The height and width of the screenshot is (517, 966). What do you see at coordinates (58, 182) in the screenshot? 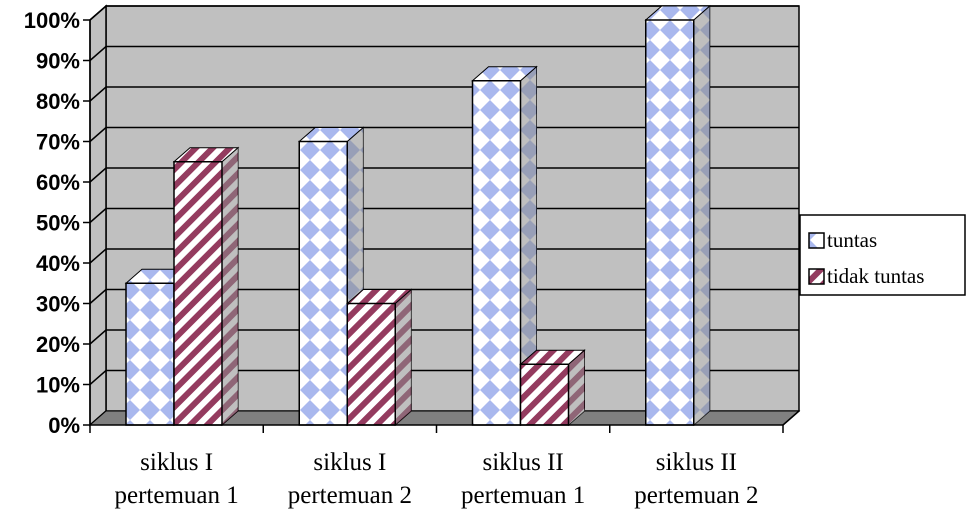
I see `y-tick-label: 60%` at bounding box center [58, 182].